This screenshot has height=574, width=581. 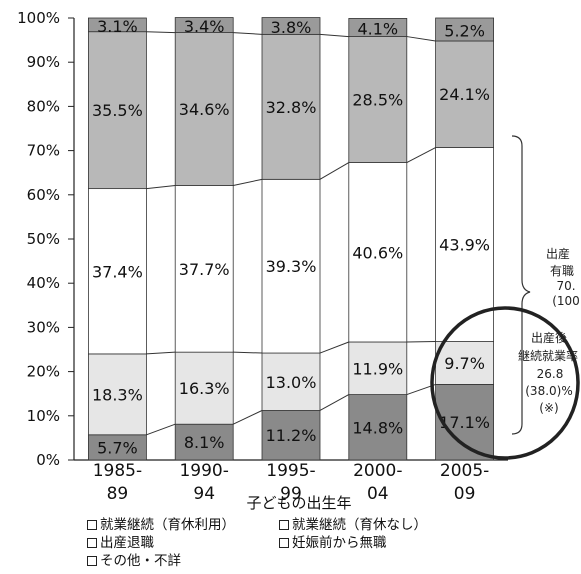 I want to click on value-label: 13.0%, so click(x=291, y=382).